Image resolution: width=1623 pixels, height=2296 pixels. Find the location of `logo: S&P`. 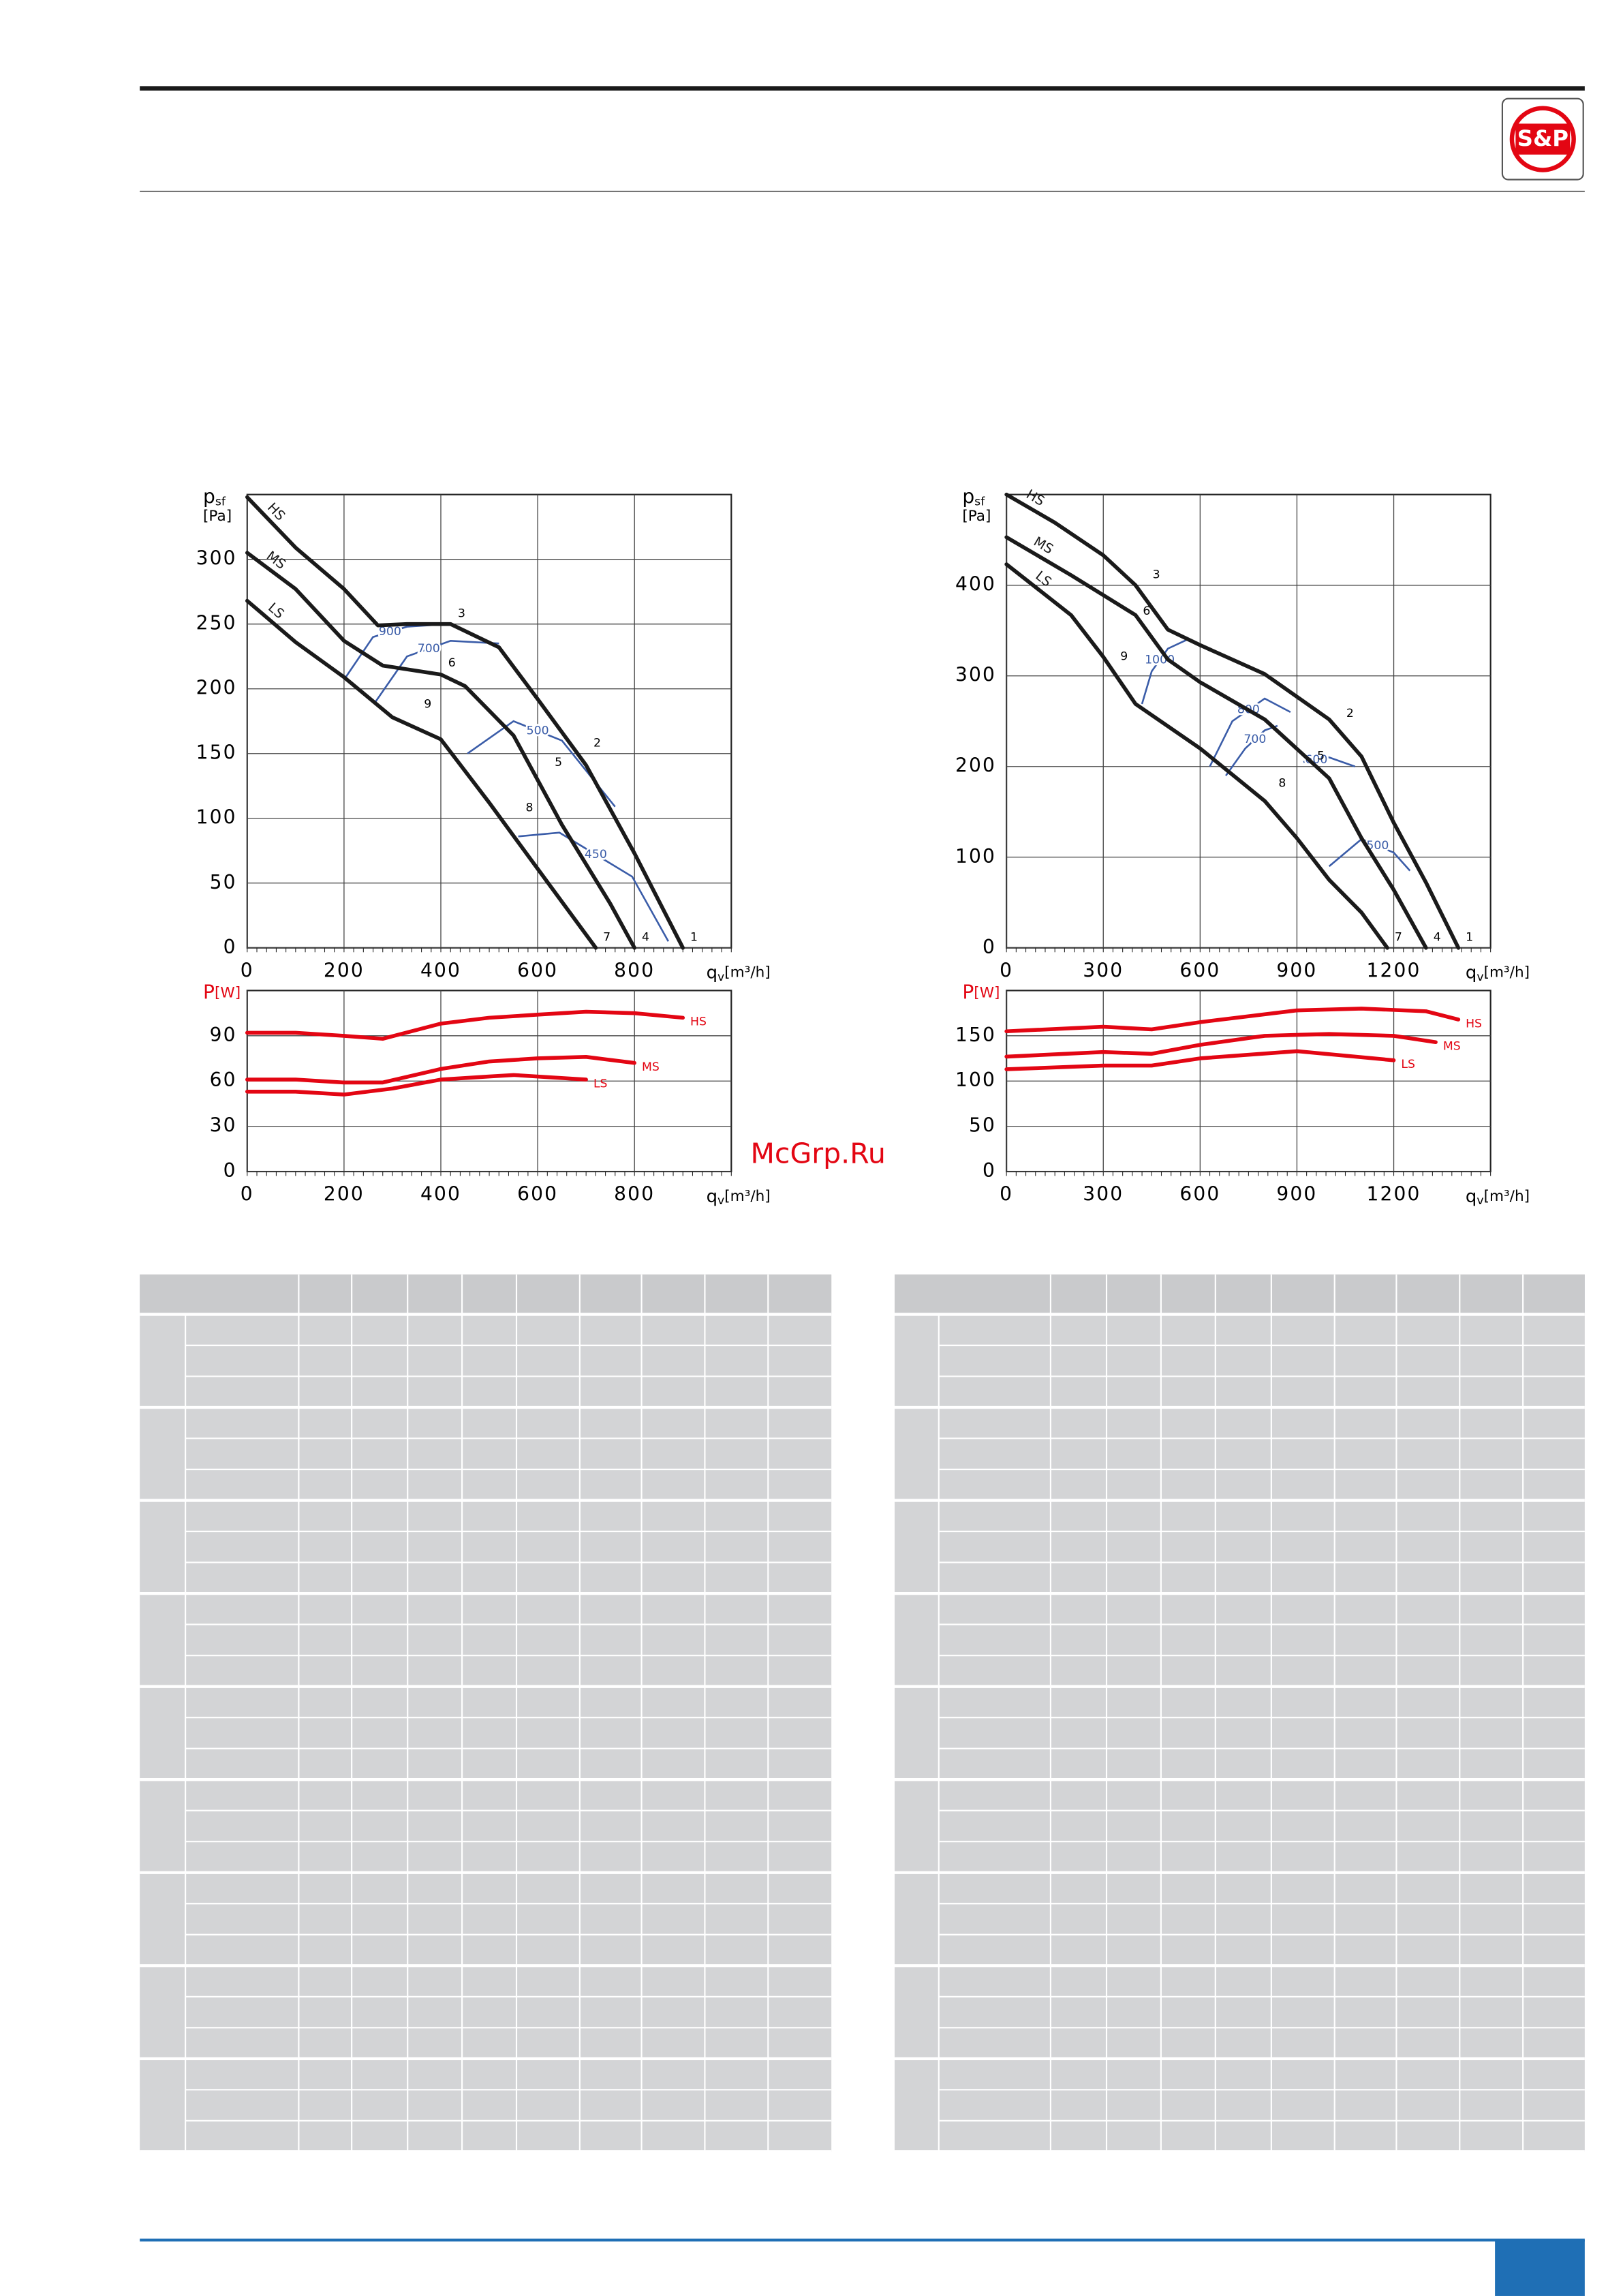

logo: S&P is located at coordinates (1542, 139).